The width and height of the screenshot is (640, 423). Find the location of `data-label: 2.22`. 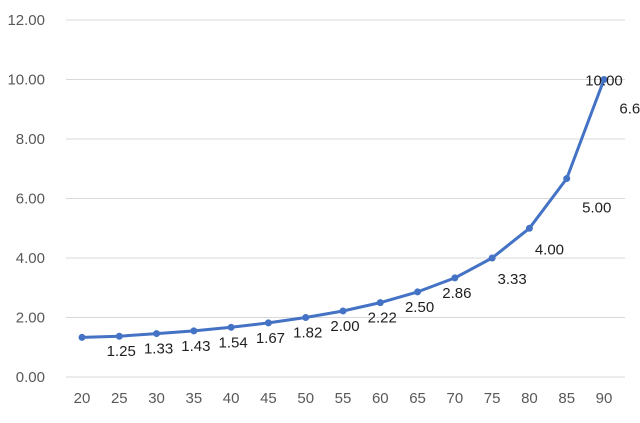

data-label: 2.22 is located at coordinates (382, 318).